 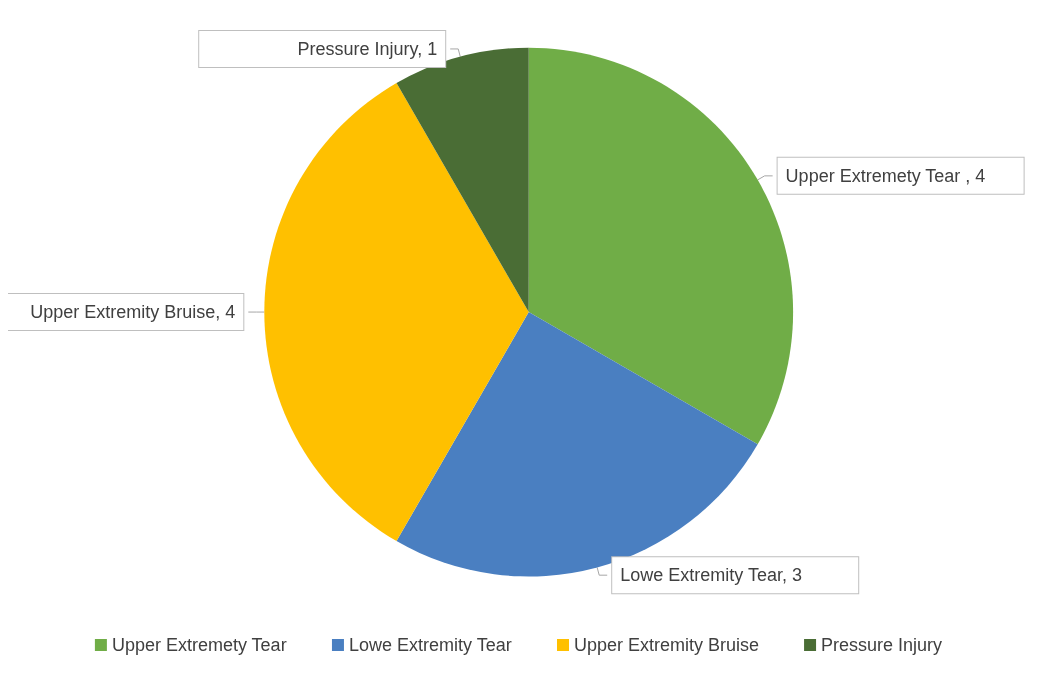 I want to click on legend-label: Upper Extremety Tear, so click(x=199, y=645).